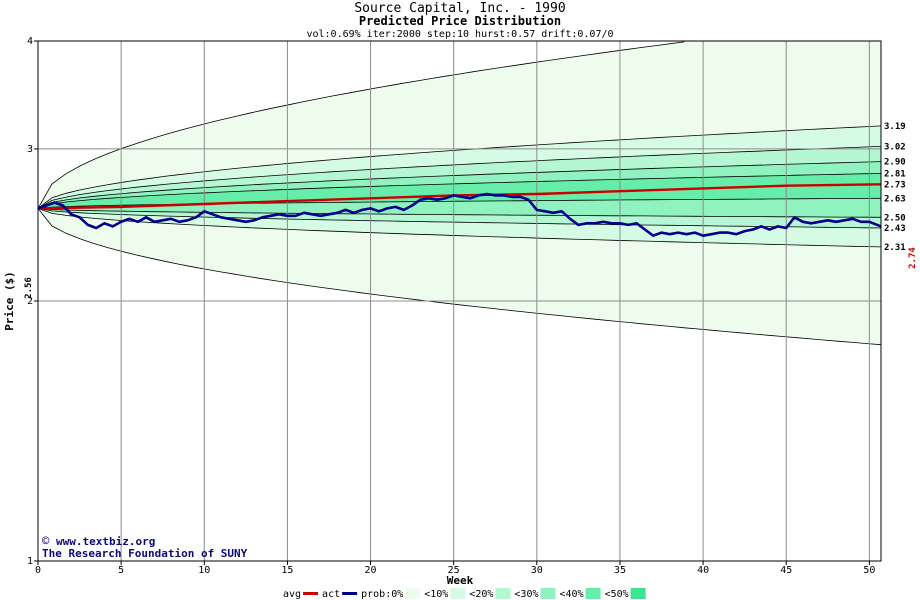 Image resolution: width=920 pixels, height=600 pixels. Describe the element at coordinates (617, 594) in the screenshot. I see `legend-label: <50%` at that location.